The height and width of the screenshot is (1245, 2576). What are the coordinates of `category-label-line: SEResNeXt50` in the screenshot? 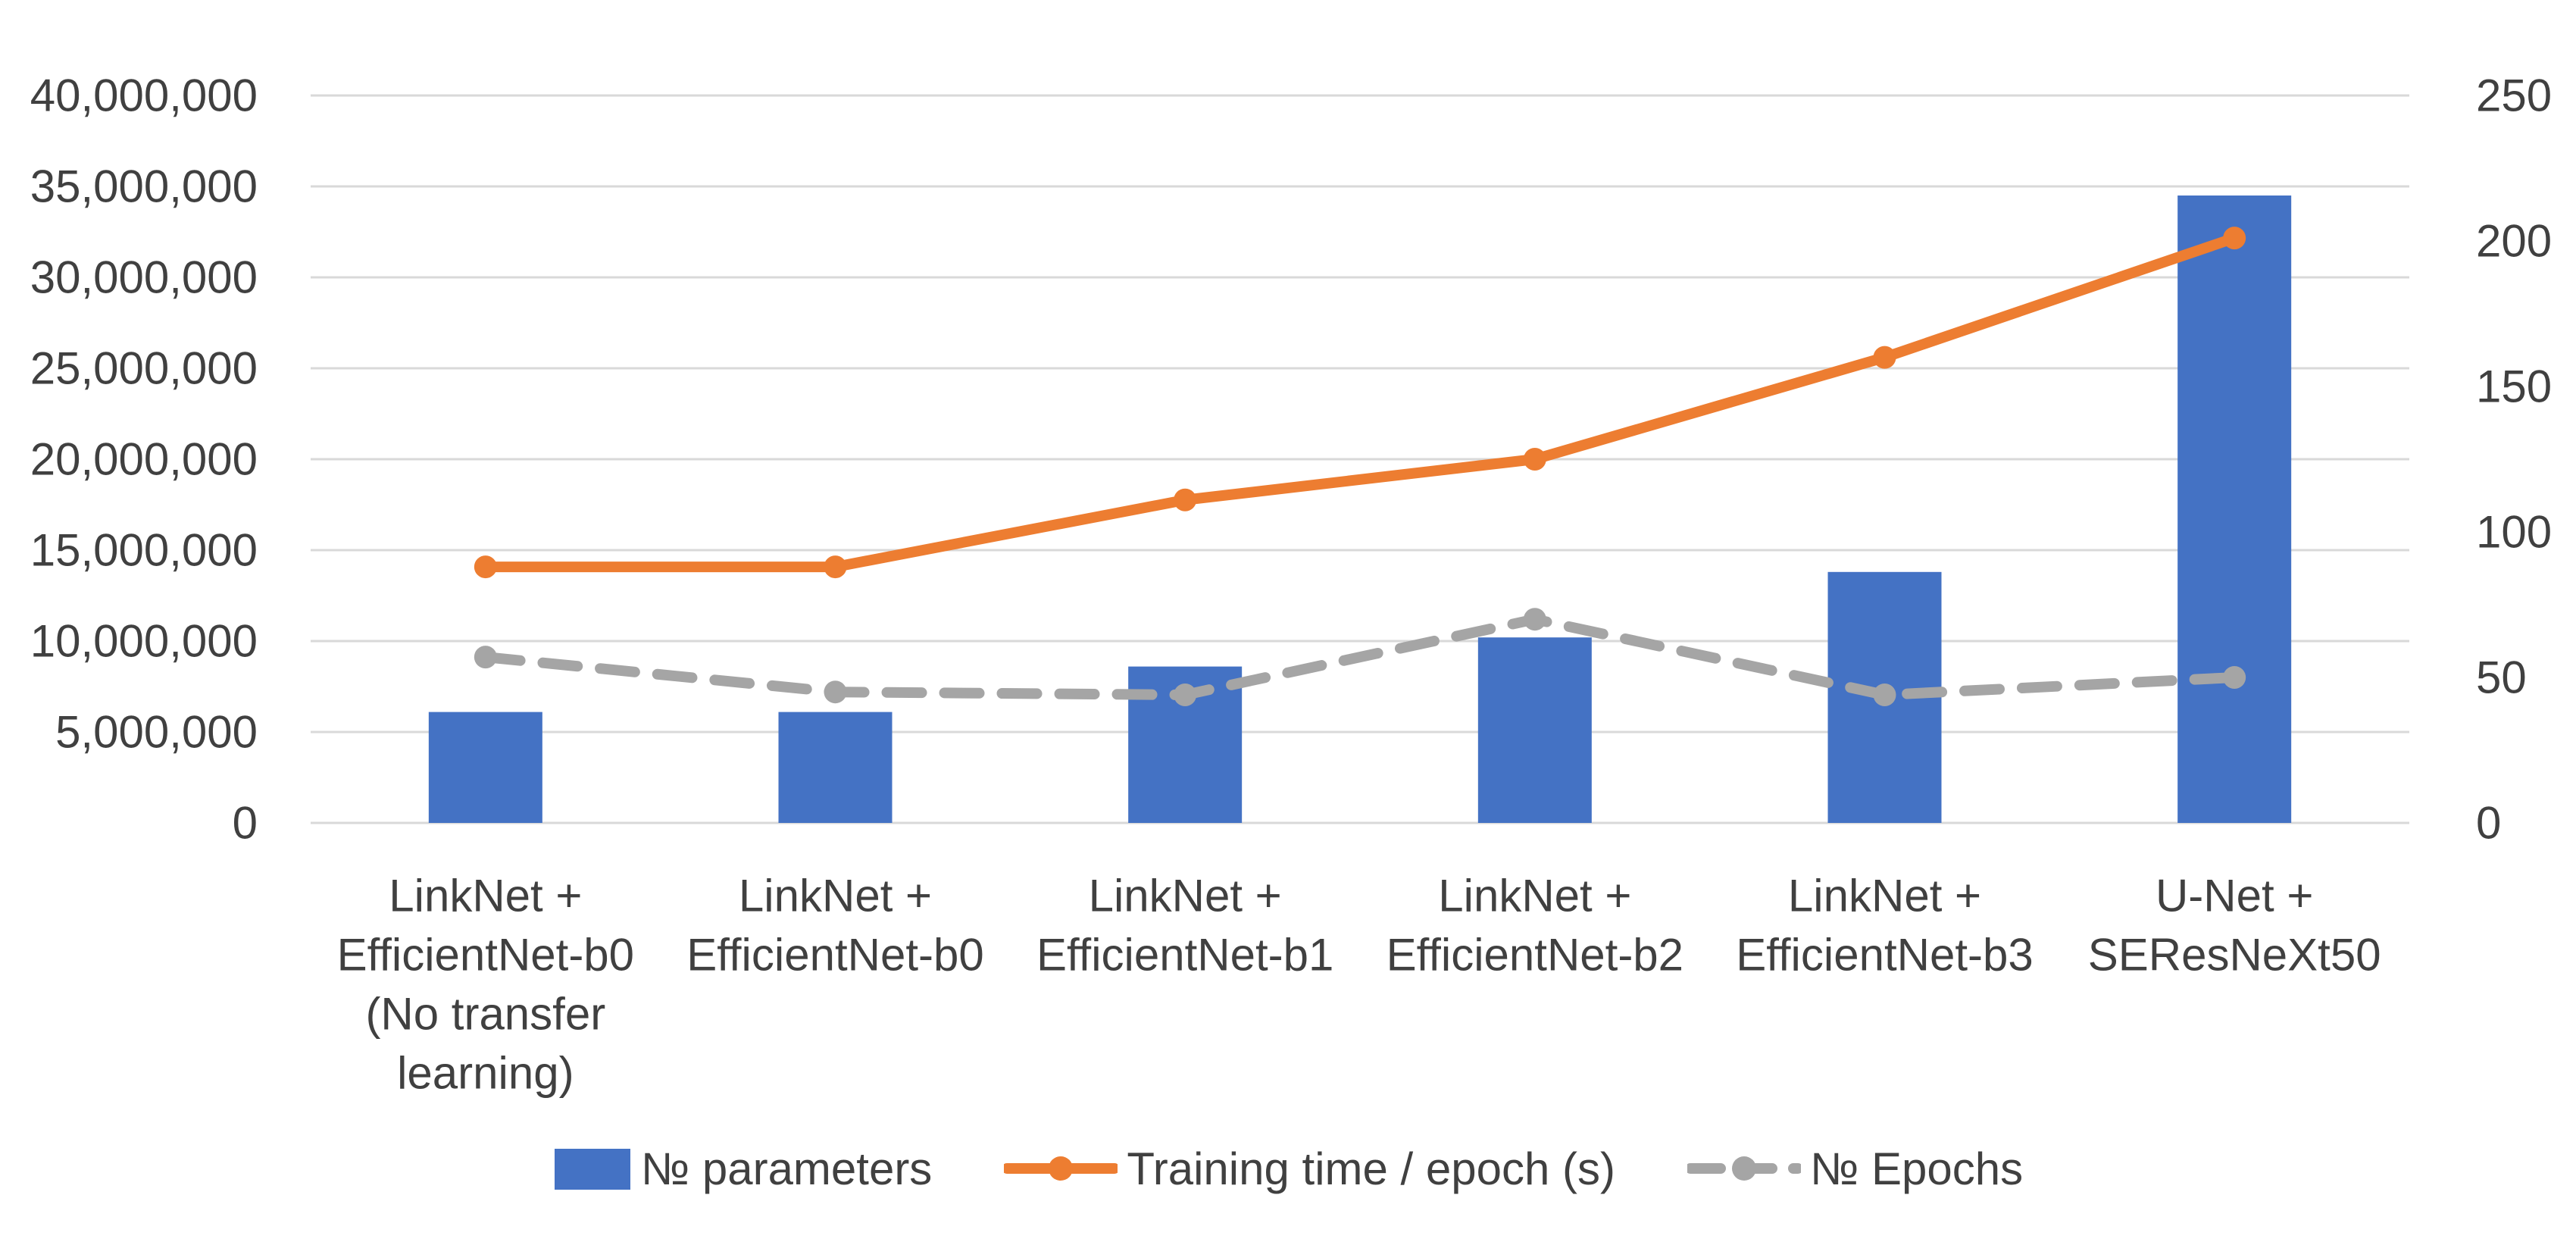 It's located at (2234, 955).